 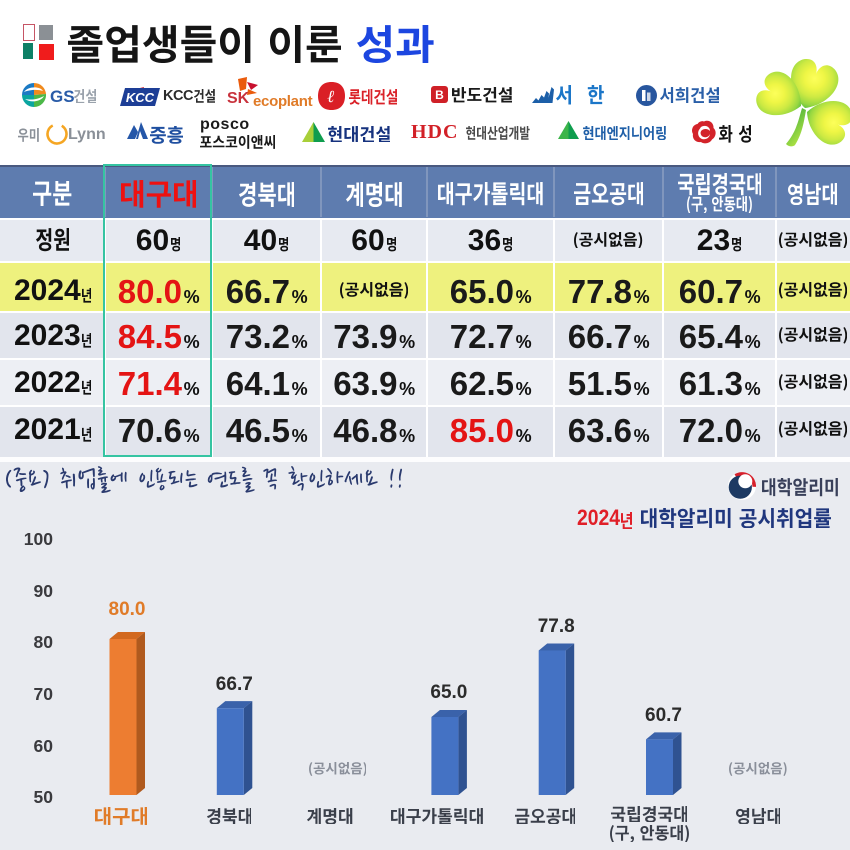 I want to click on svg-text: ℓ, so click(x=330, y=96).